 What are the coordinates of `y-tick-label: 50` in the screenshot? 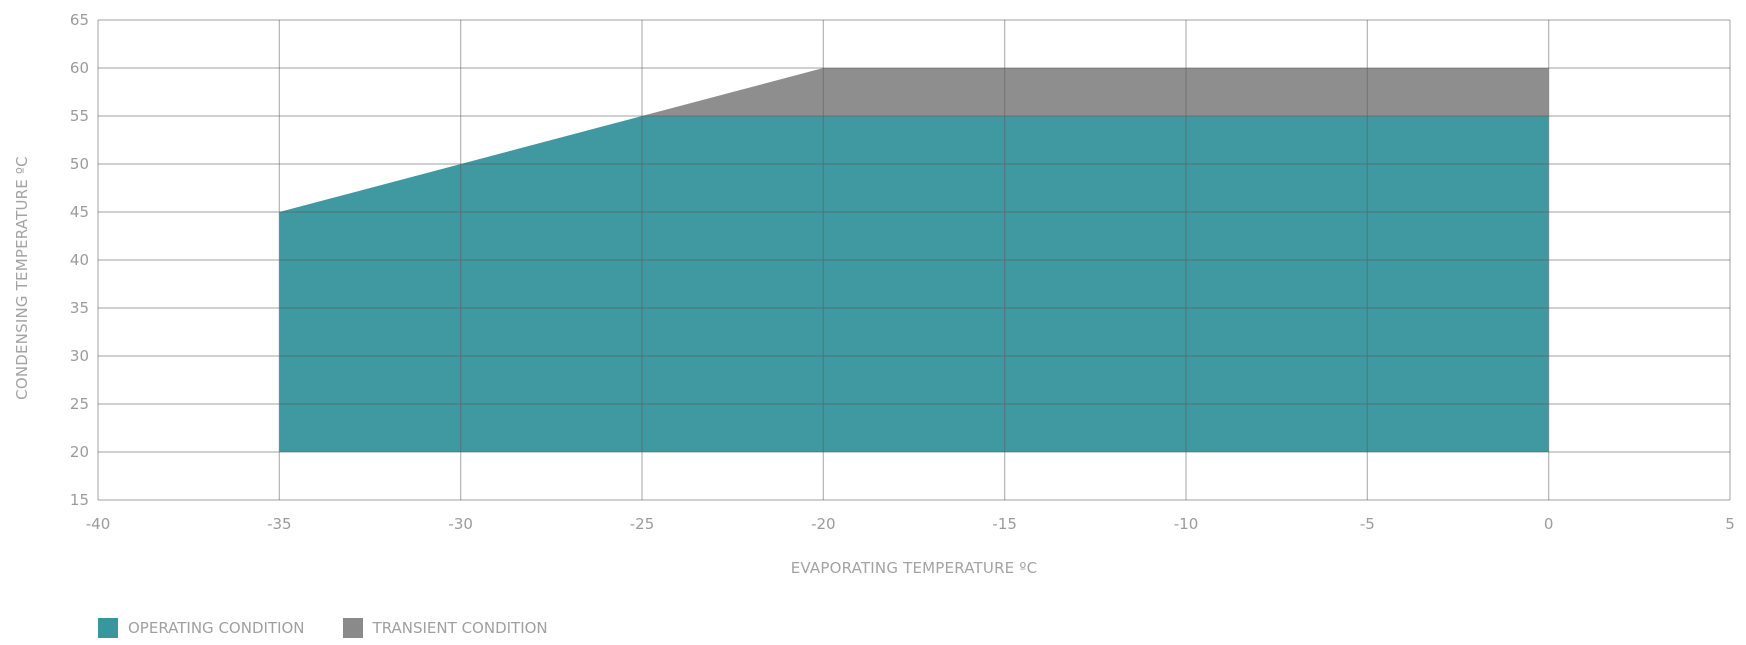 It's located at (79, 164).